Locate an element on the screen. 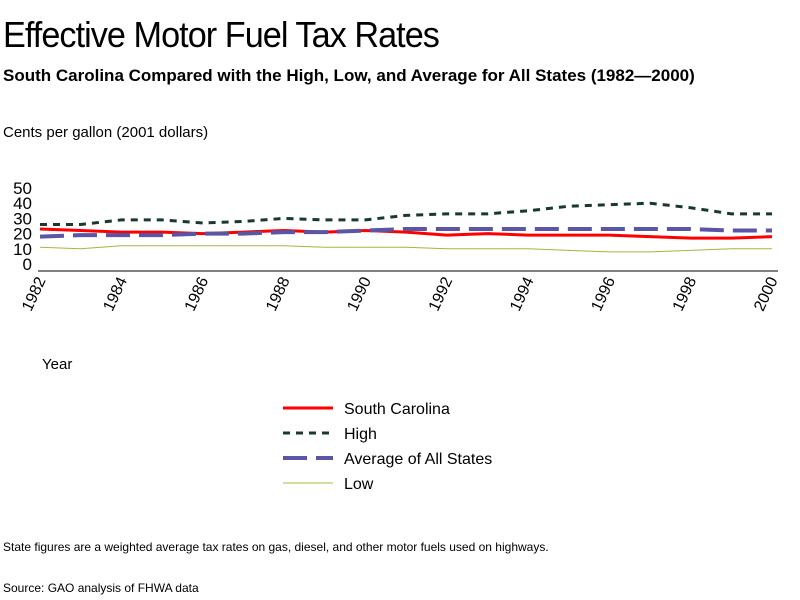  legend-label: South Carolina is located at coordinates (397, 409).